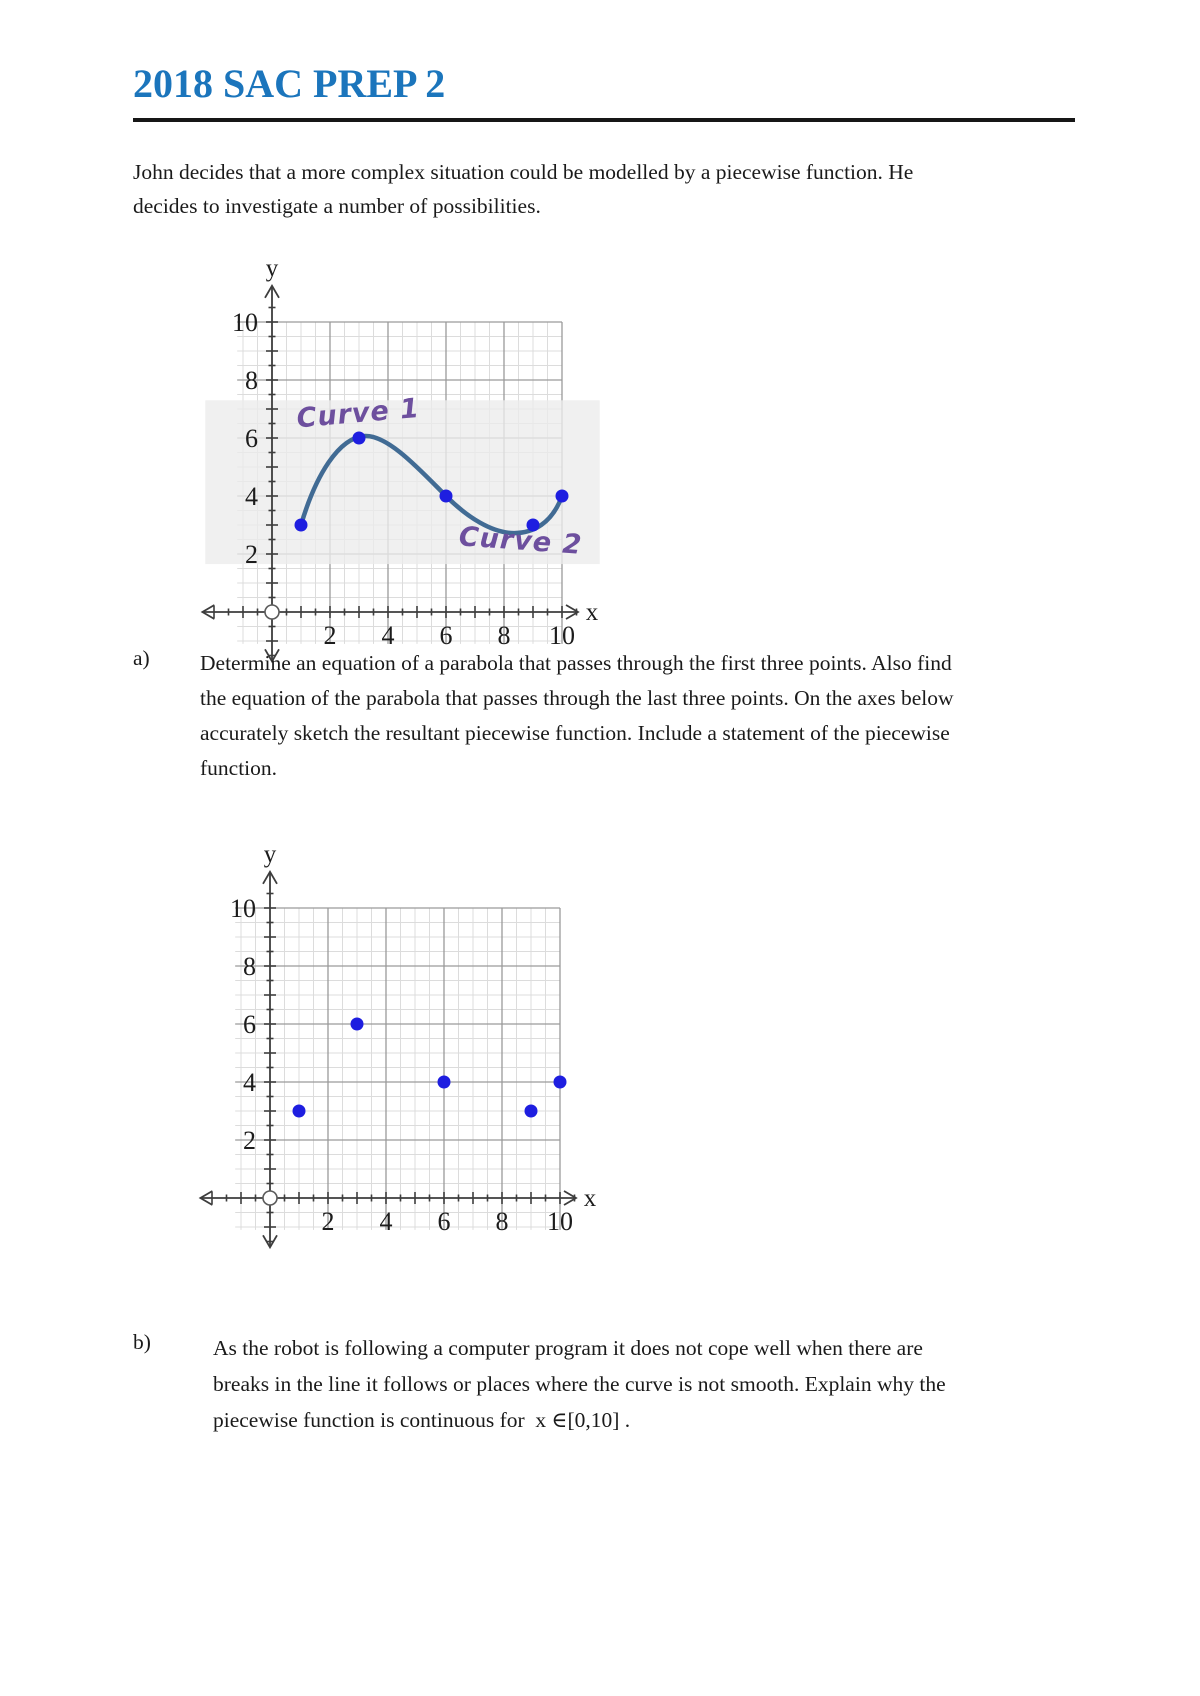  I want to click on page-title: 2018 SAC PREP 2, so click(604, 92).